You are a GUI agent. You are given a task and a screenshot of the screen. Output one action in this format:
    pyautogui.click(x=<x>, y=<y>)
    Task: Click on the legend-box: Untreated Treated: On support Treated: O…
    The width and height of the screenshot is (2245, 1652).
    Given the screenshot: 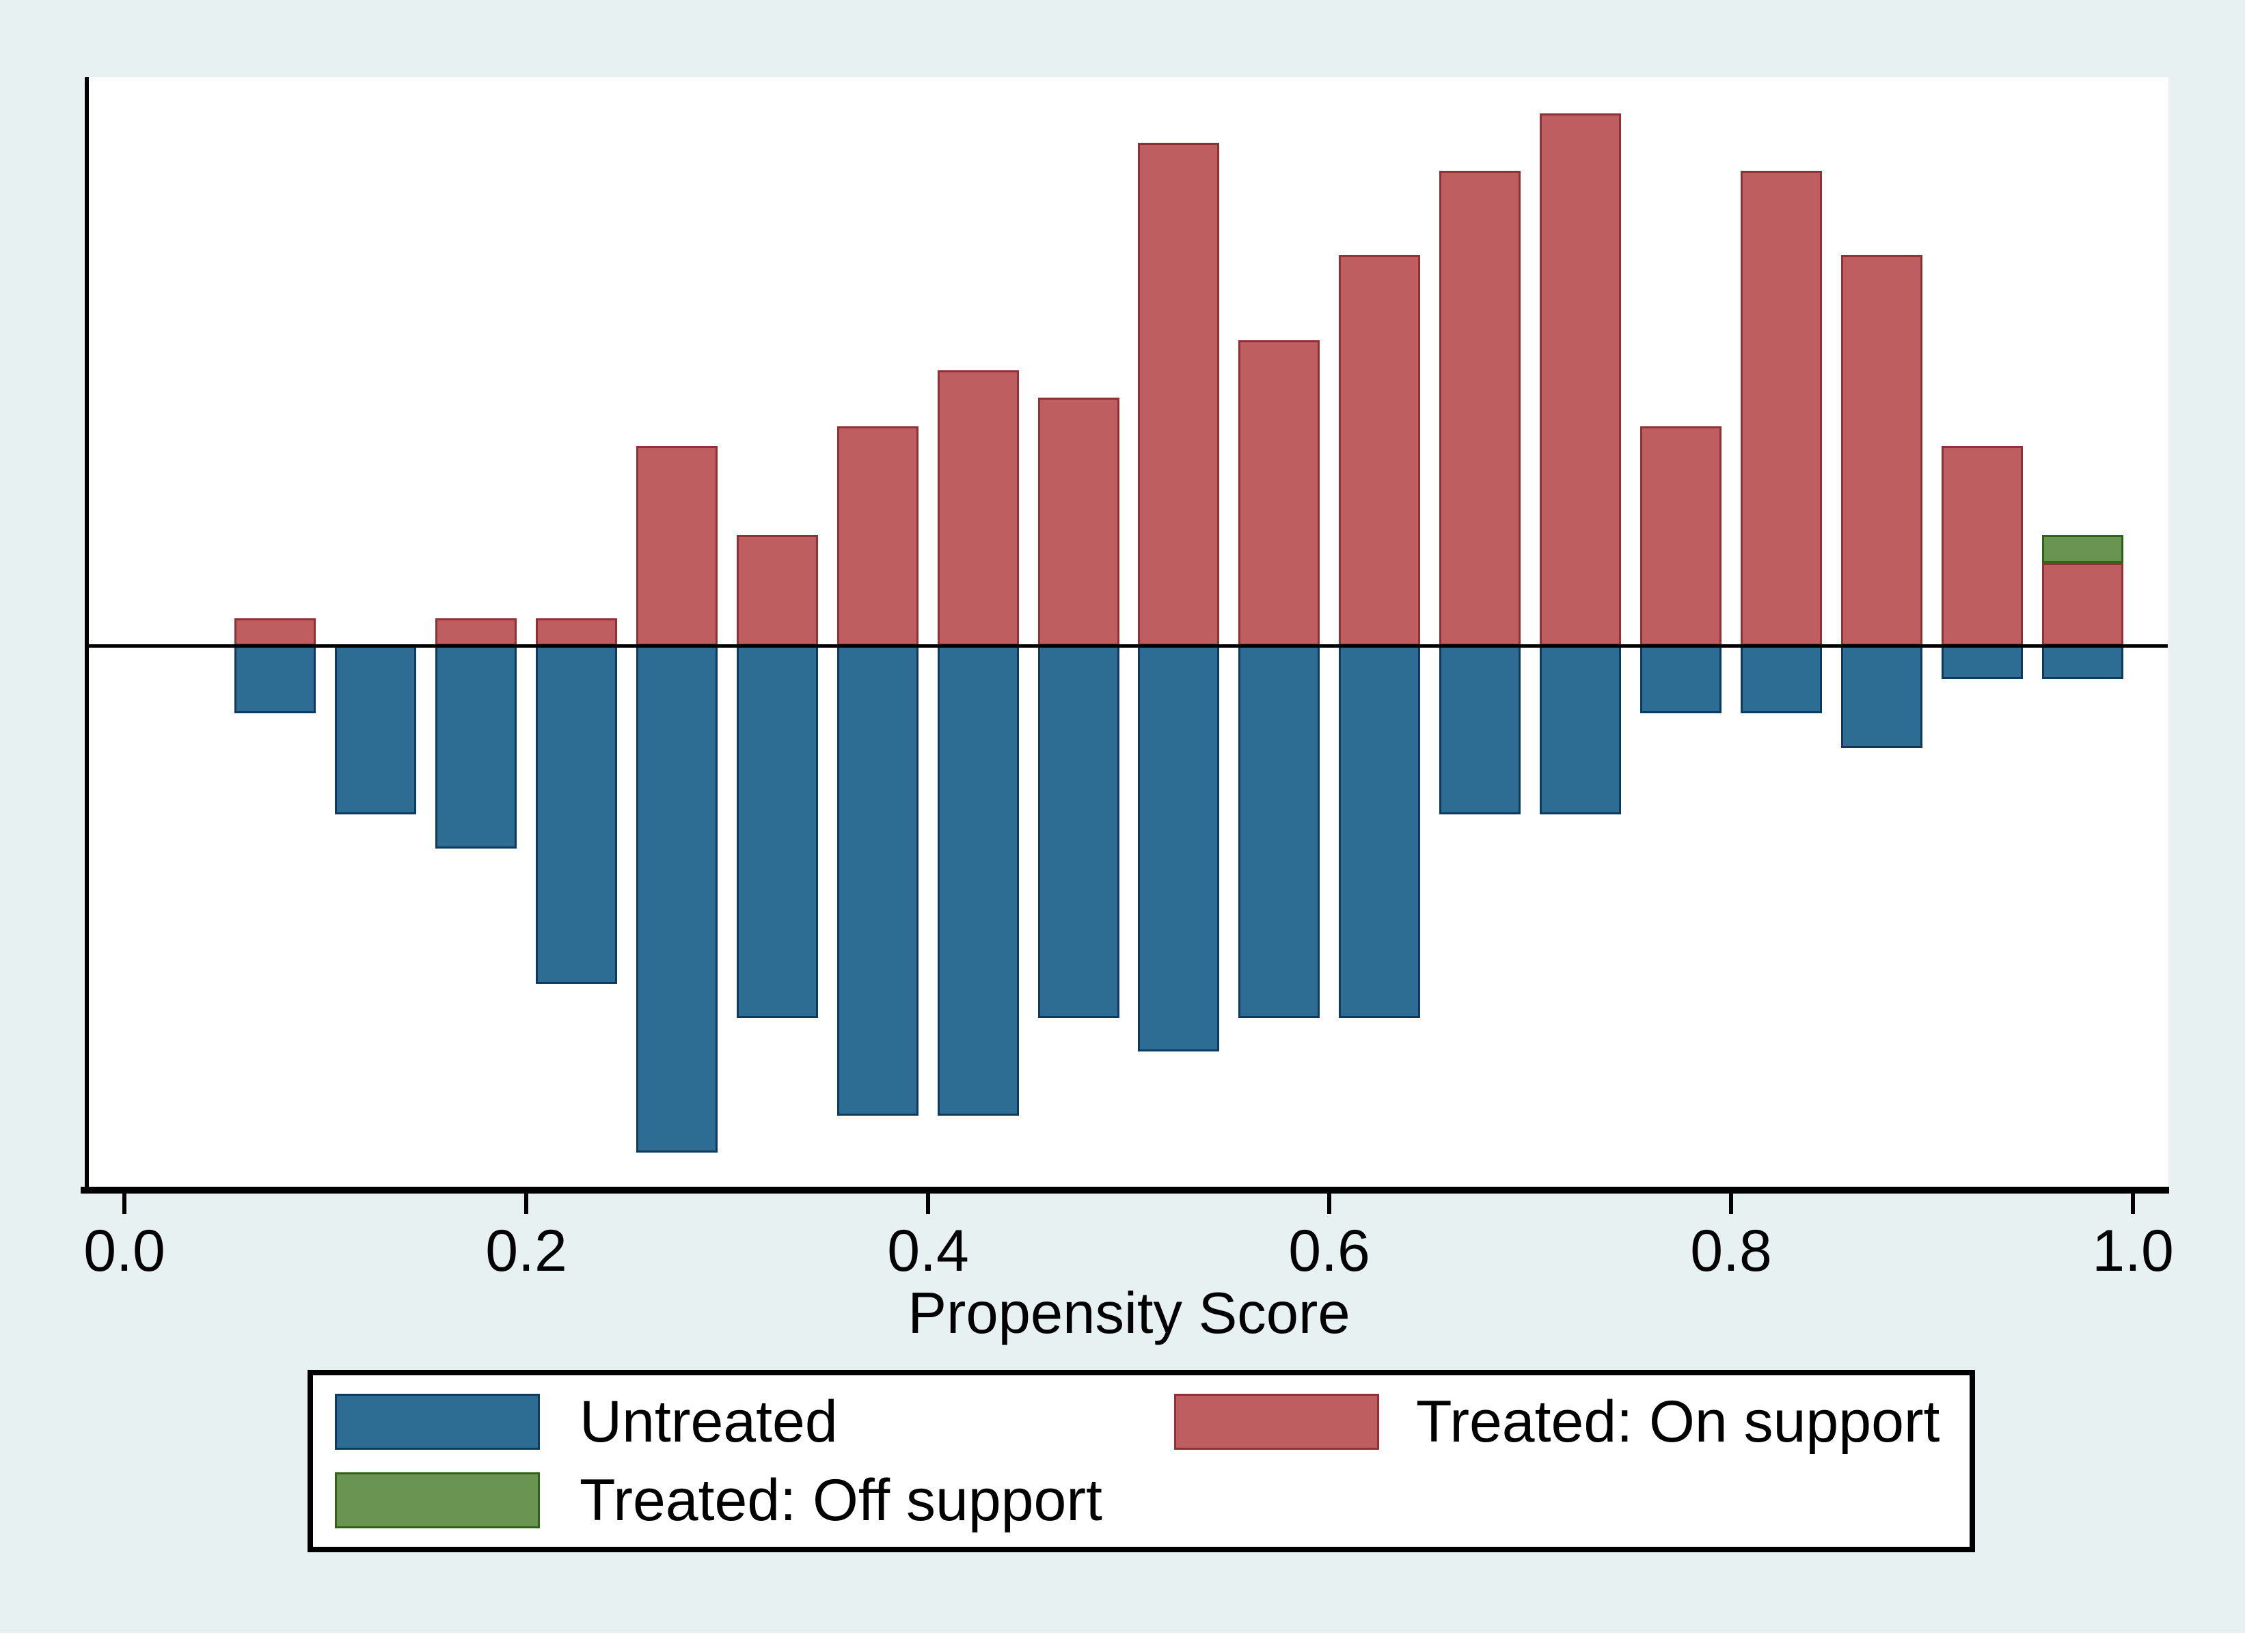 What is the action you would take?
    pyautogui.click(x=1141, y=1461)
    